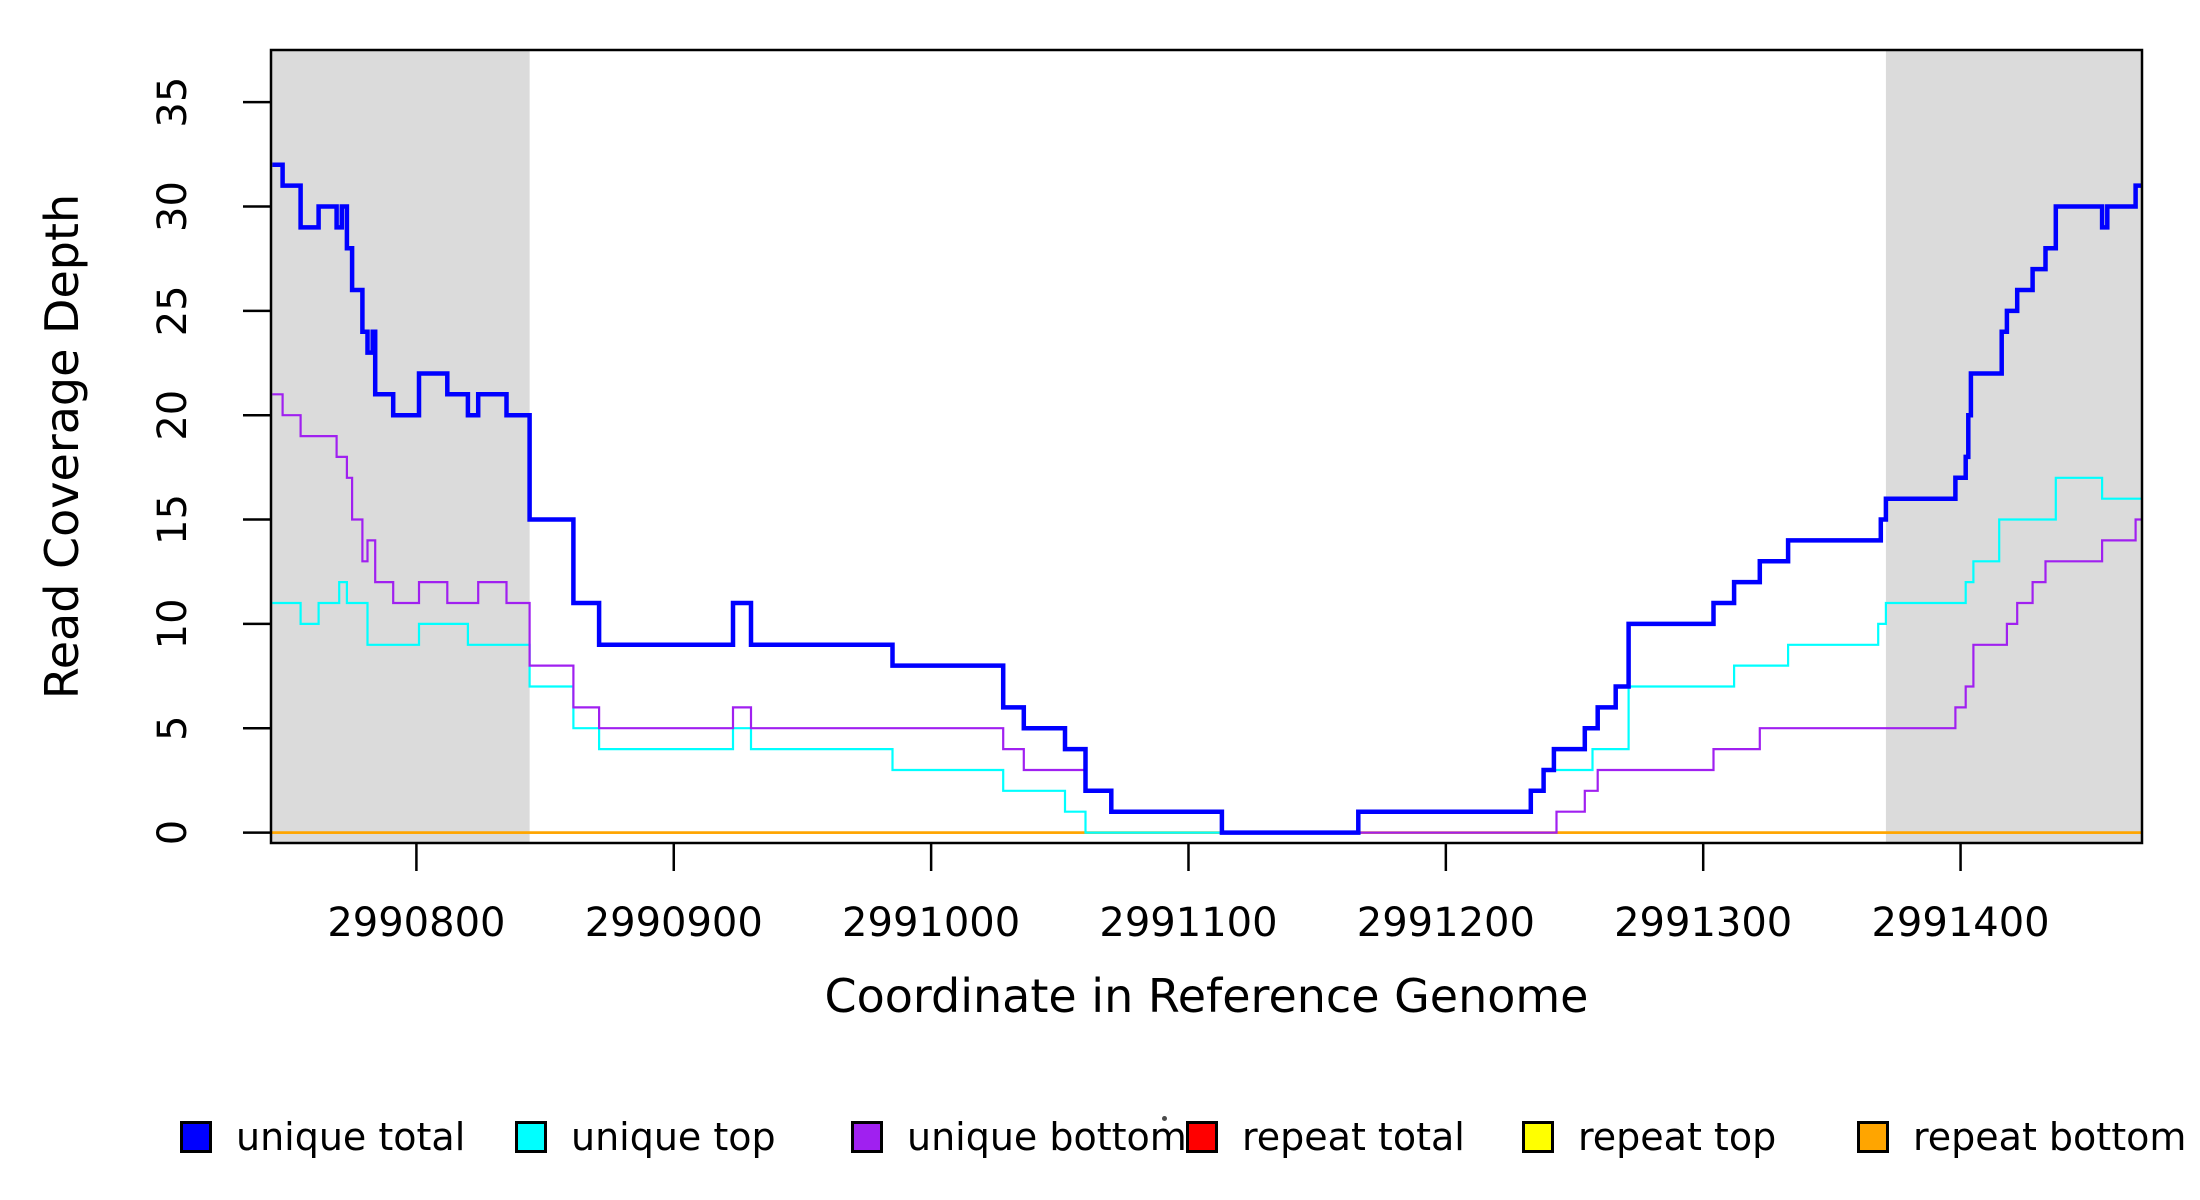 The height and width of the screenshot is (1200, 2200). I want to click on stray-mark, so click(1164, 1118).